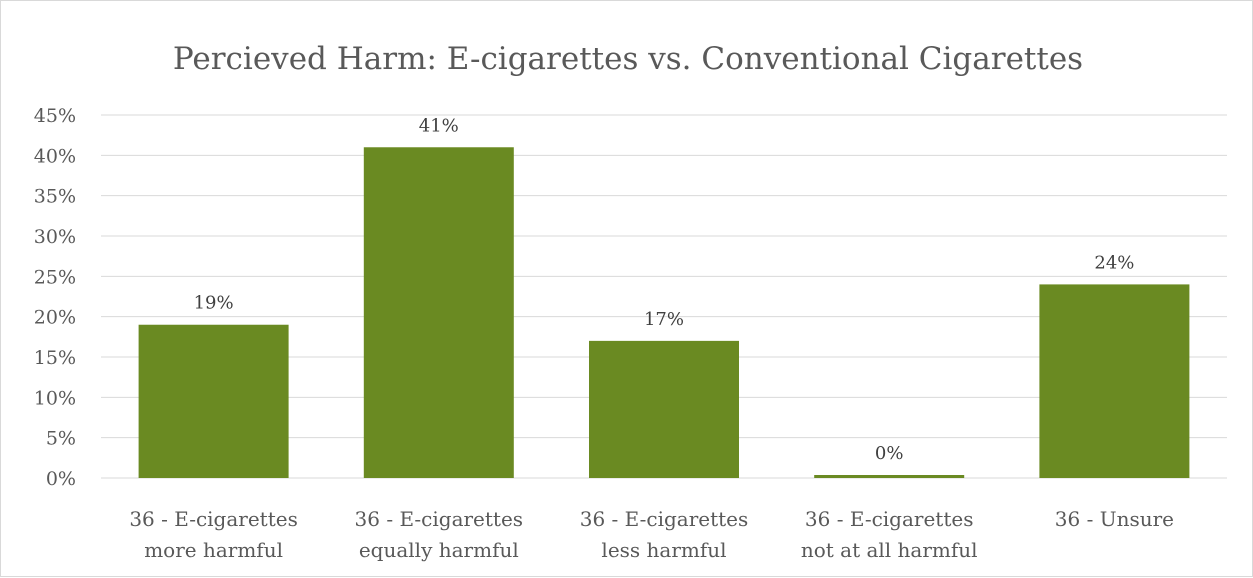 The height and width of the screenshot is (578, 1253). What do you see at coordinates (55, 358) in the screenshot?
I see `y-tick-label: 15%` at bounding box center [55, 358].